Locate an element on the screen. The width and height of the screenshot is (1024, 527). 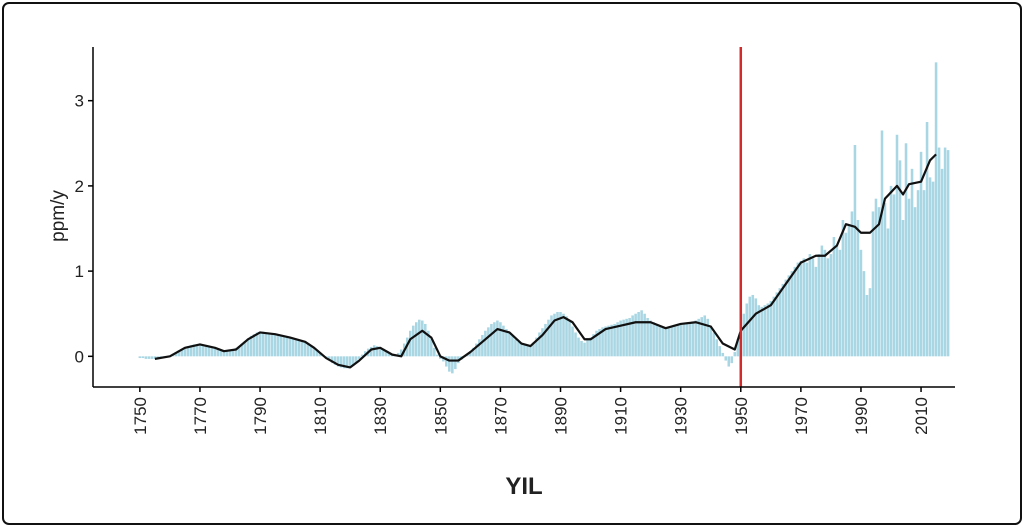
x-tick-label: 1770 is located at coordinates (200, 416).